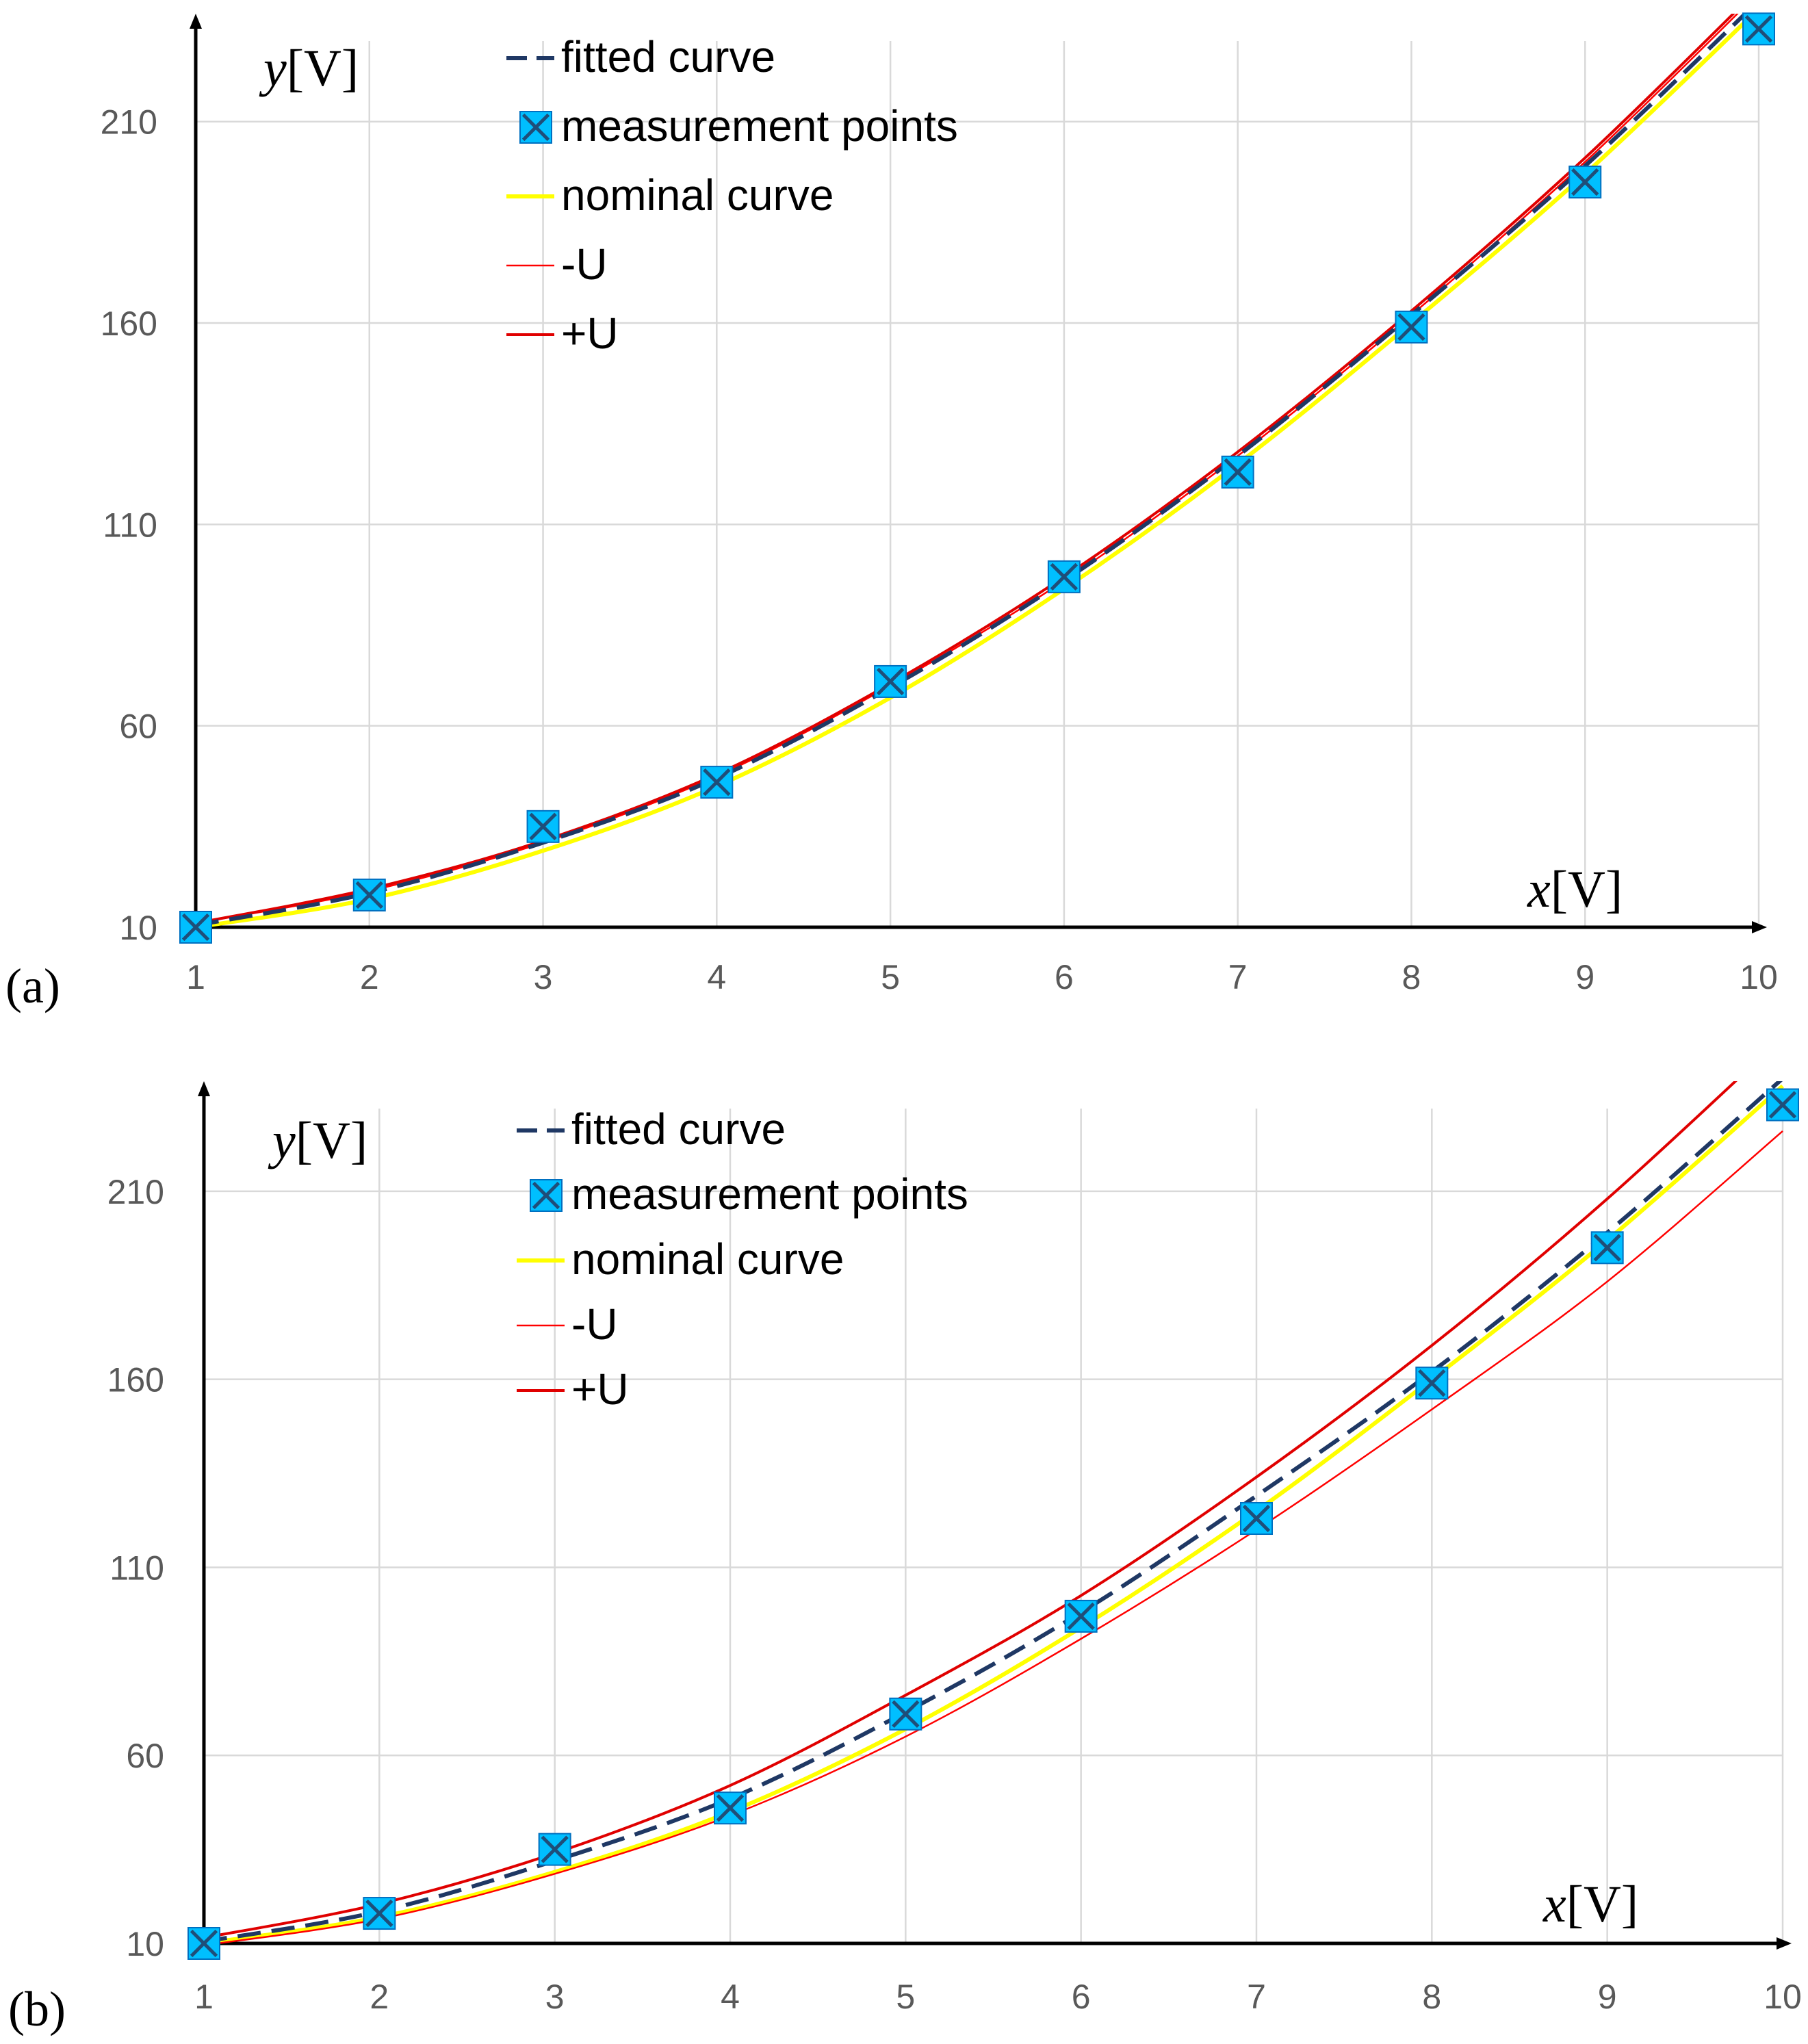 Image resolution: width=1808 pixels, height=2044 pixels. I want to click on legend-label: nominal curve, so click(697, 195).